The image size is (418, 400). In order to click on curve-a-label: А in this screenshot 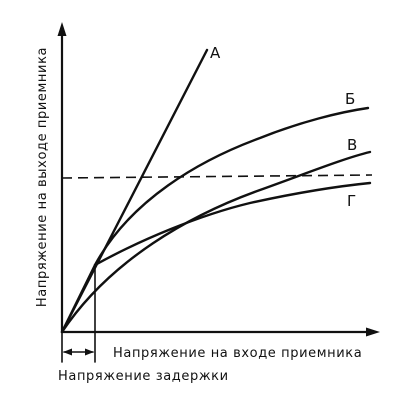, I will do `click(215, 53)`.